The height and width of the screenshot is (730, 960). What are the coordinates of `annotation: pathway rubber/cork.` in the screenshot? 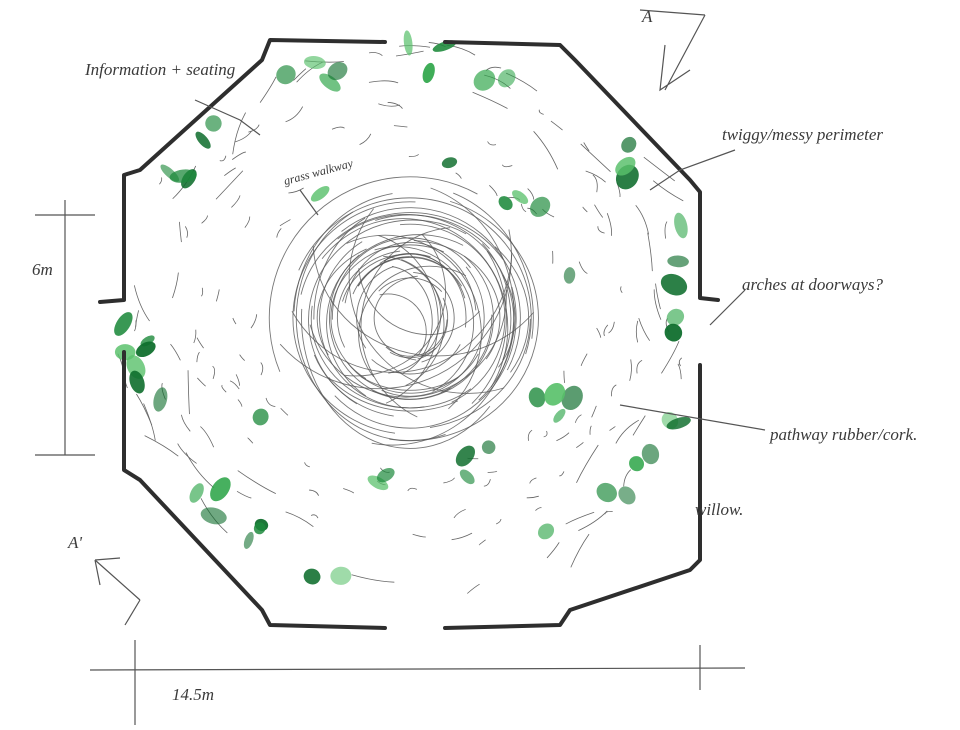 It's located at (843, 434).